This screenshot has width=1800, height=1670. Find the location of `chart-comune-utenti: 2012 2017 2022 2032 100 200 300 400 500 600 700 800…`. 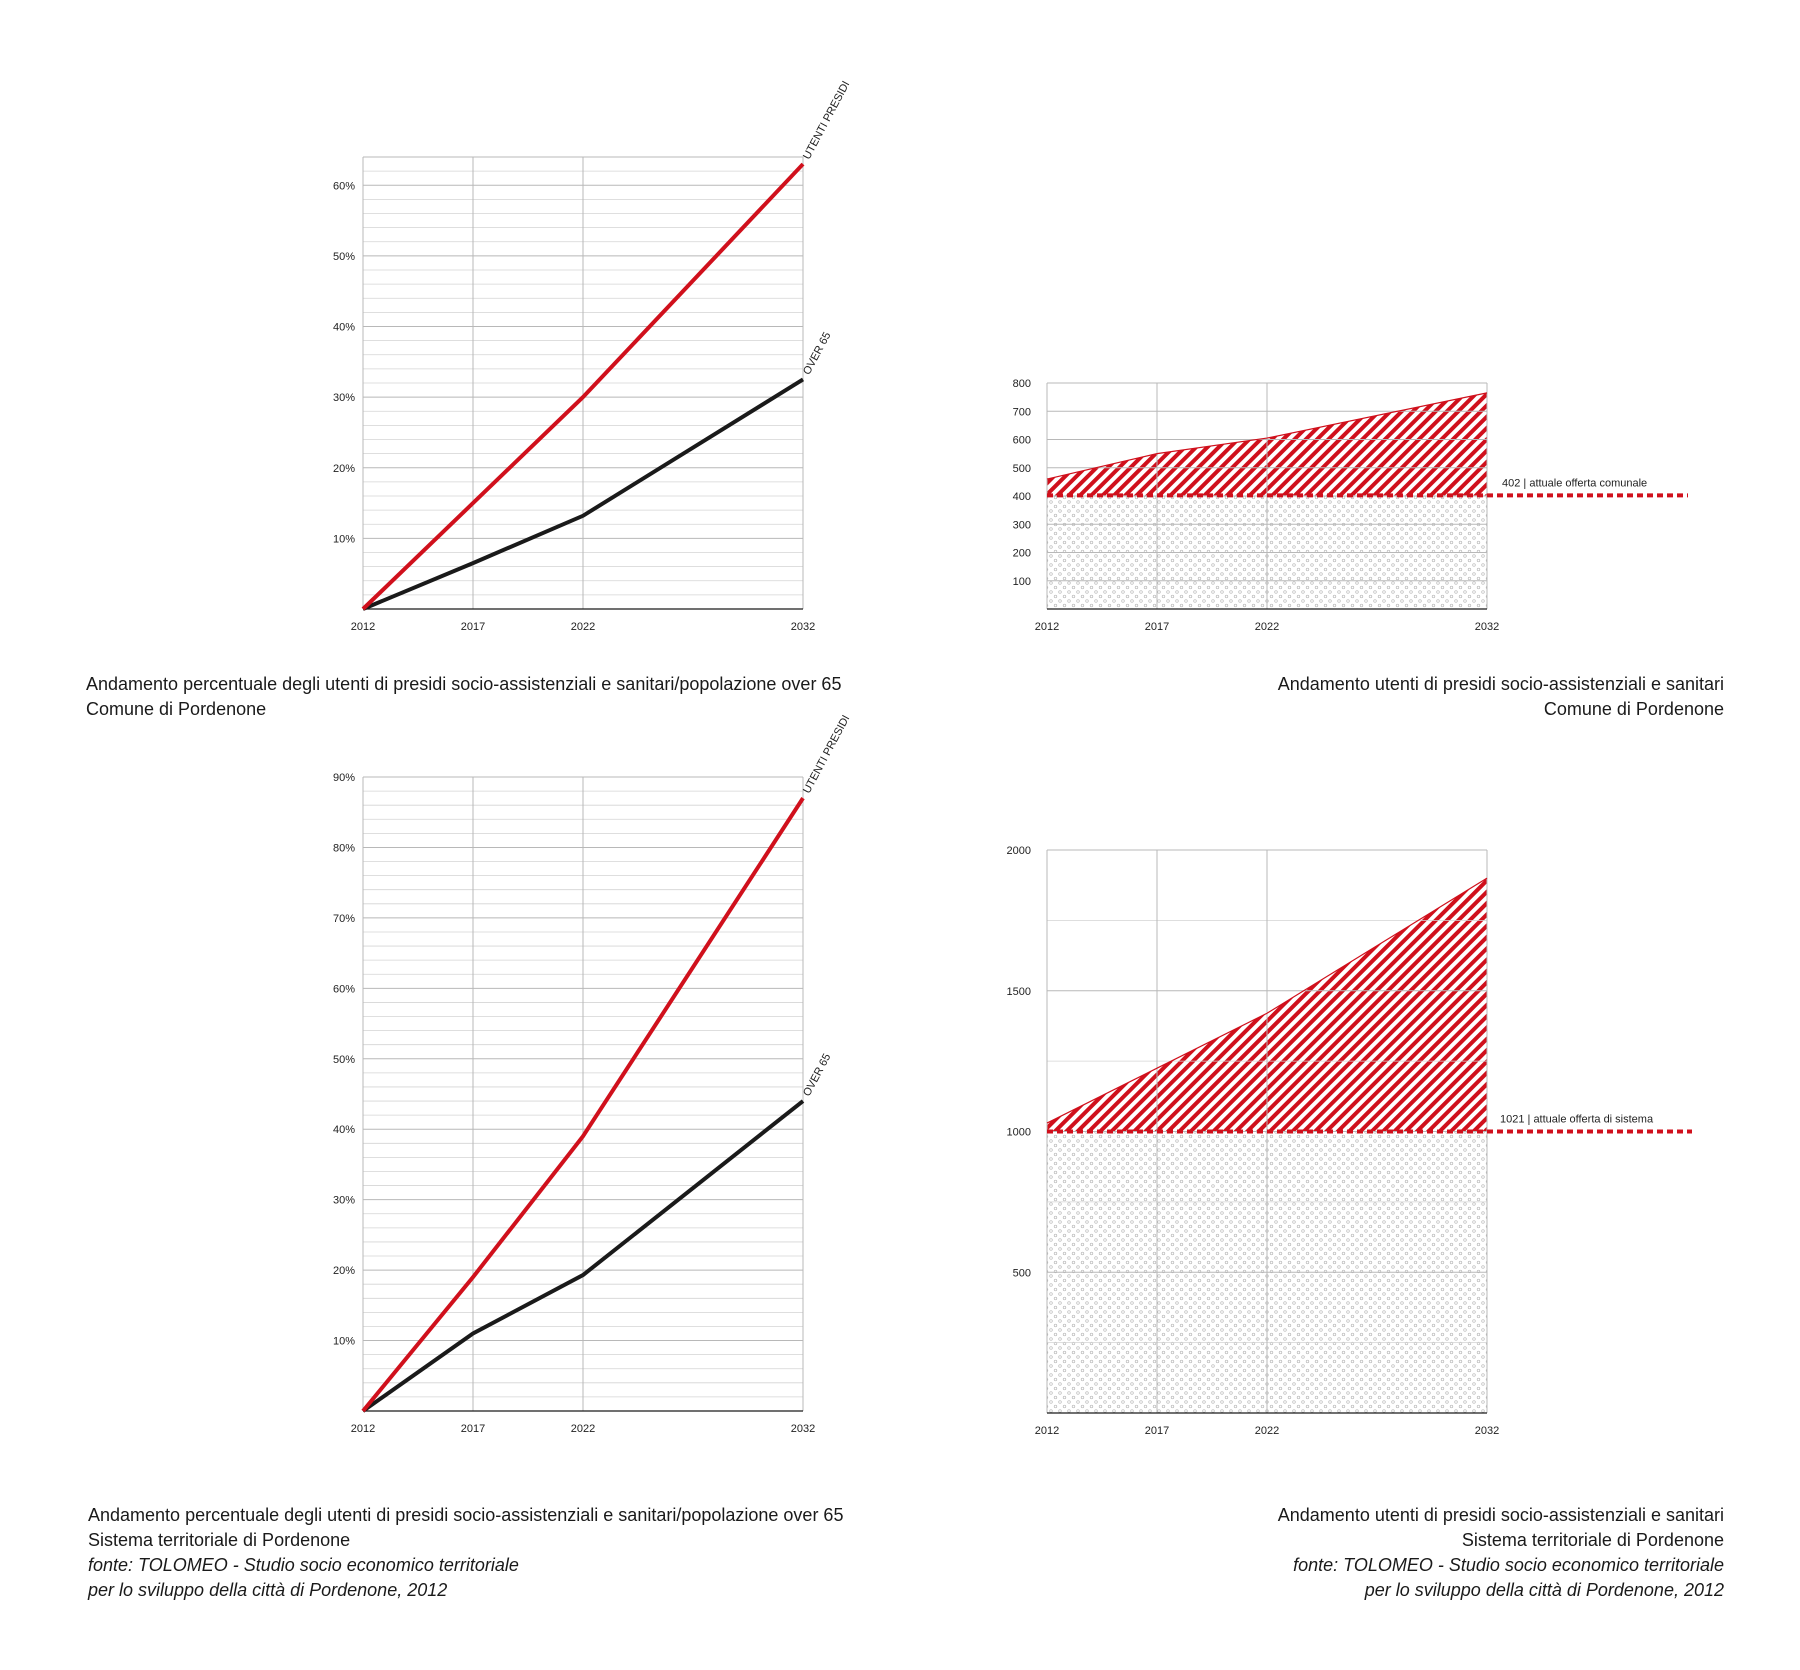

chart-comune-utenti: 2012 2017 2022 2032 100 200 300 400 500 600 700 800… is located at coordinates (1350, 505).